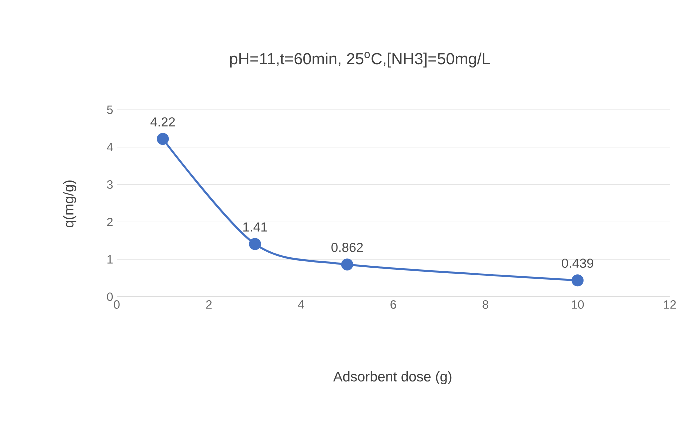 Image resolution: width=700 pixels, height=421 pixels. What do you see at coordinates (110, 147) in the screenshot?
I see `y-tick-label: 4` at bounding box center [110, 147].